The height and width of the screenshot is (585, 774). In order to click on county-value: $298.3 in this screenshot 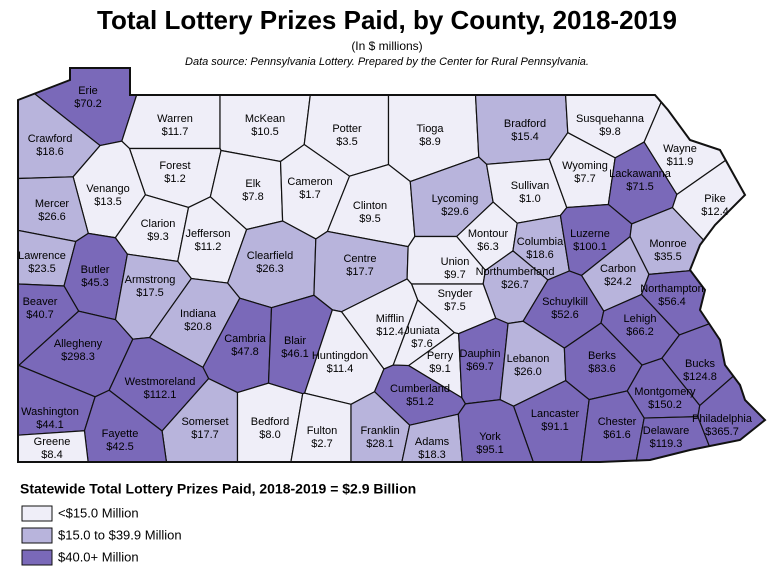, I will do `click(78, 357)`.